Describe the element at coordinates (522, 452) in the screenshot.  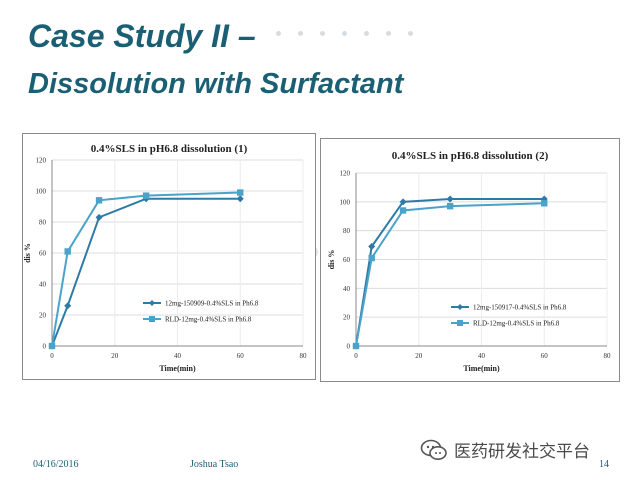
I see `watermark-text: 医药研发社交平台` at that location.